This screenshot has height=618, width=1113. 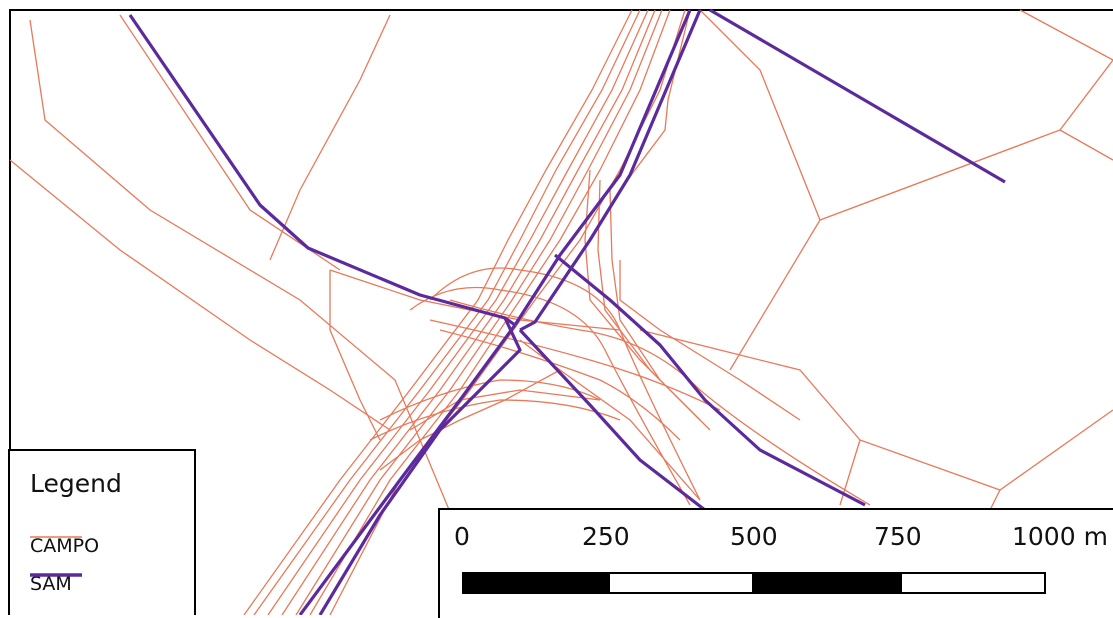 I want to click on legend-label-campo: CAMPO, so click(x=65, y=546).